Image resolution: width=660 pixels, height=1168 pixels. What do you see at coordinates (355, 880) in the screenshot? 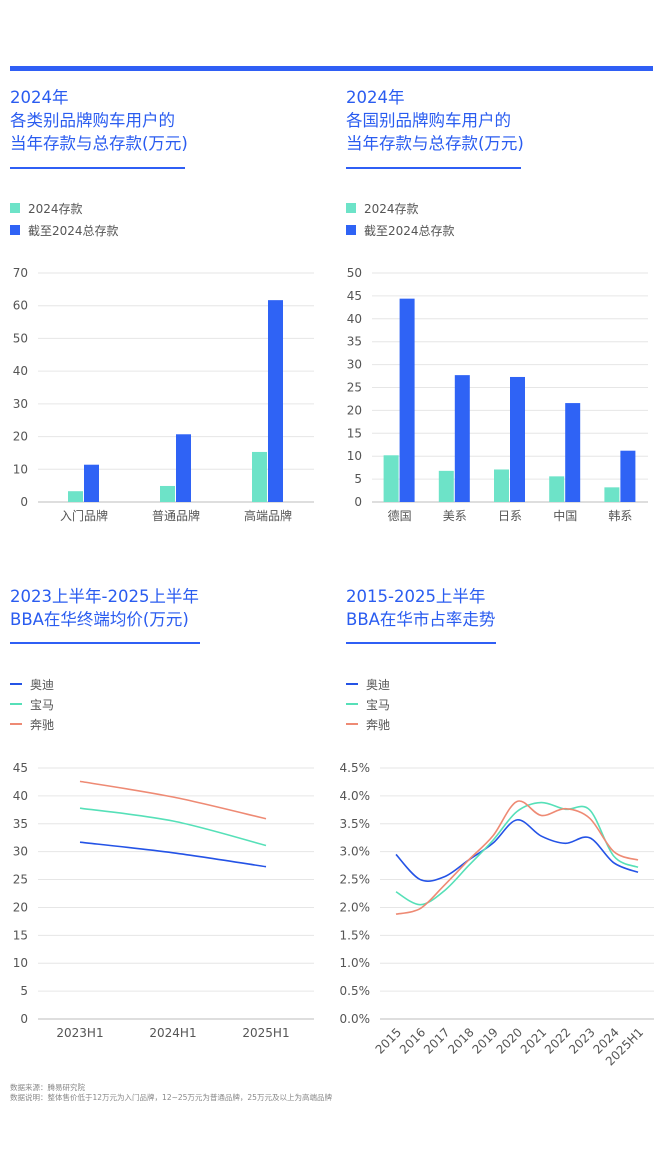
I see `y-tick-label: 2.5%` at bounding box center [355, 880].